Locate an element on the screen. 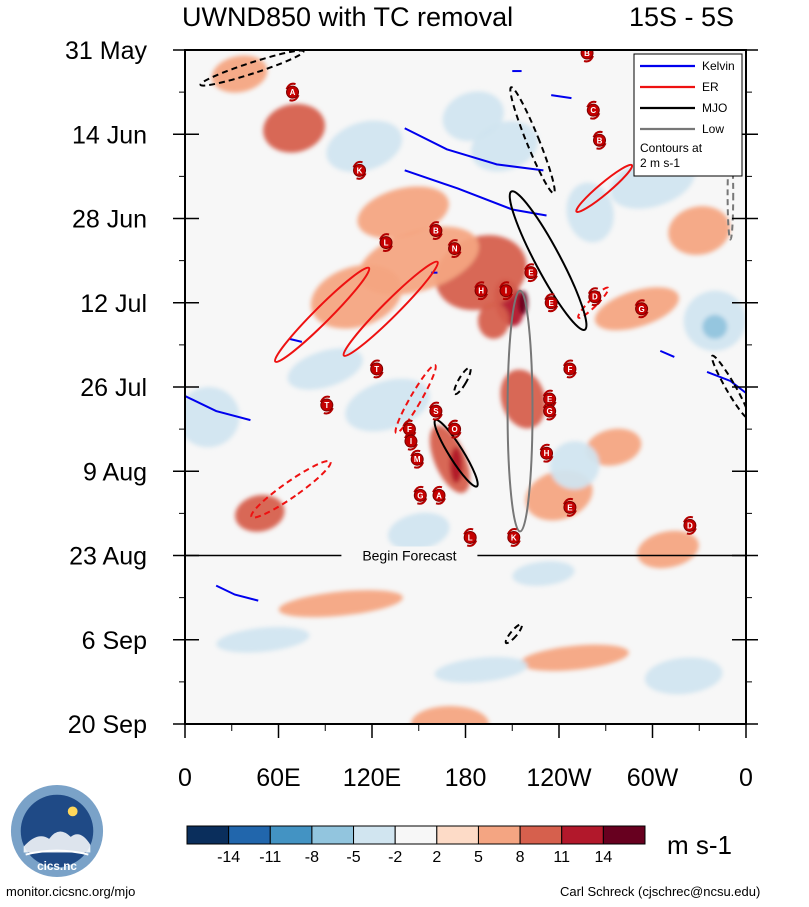 The width and height of the screenshot is (809, 907). tc-marker-label-21: O is located at coordinates (454, 429).